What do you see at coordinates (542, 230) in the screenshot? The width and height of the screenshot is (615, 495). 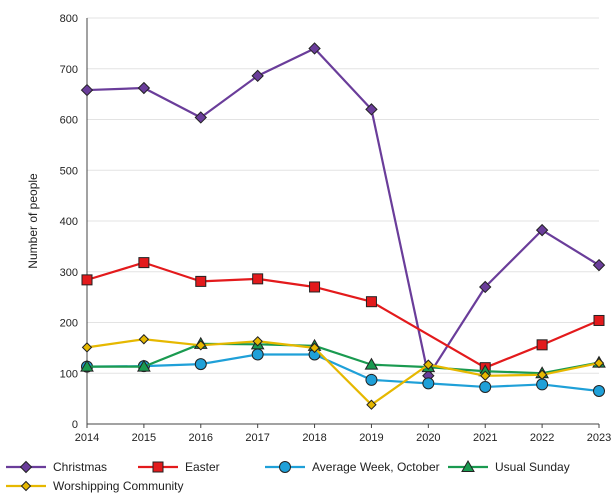 I see `point-christmas-2022` at bounding box center [542, 230].